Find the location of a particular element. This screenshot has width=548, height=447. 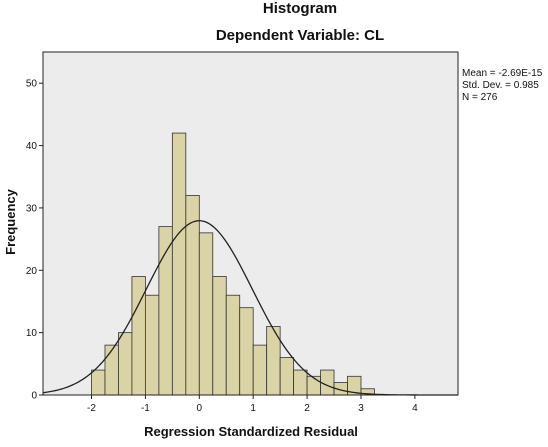

stats-std-dev: Std. Dev. = 0.985 is located at coordinates (500, 85).